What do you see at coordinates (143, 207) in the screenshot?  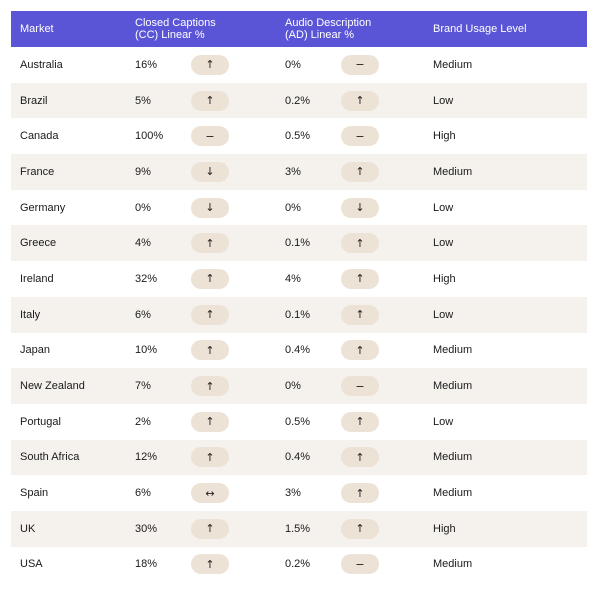 I see `cc-value: 0%` at bounding box center [143, 207].